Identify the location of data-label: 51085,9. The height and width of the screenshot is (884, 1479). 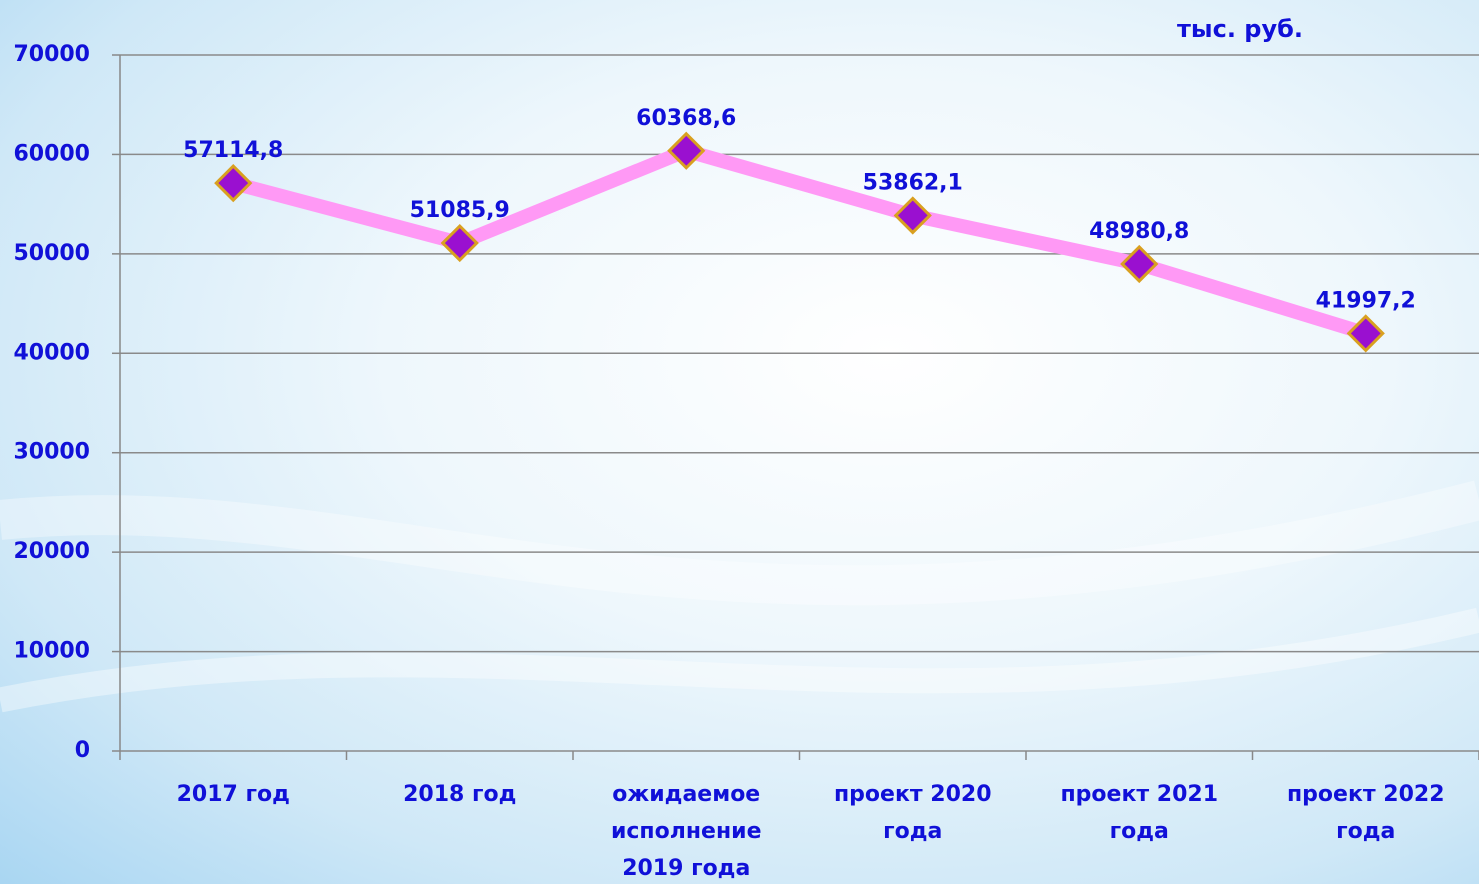
(460, 210).